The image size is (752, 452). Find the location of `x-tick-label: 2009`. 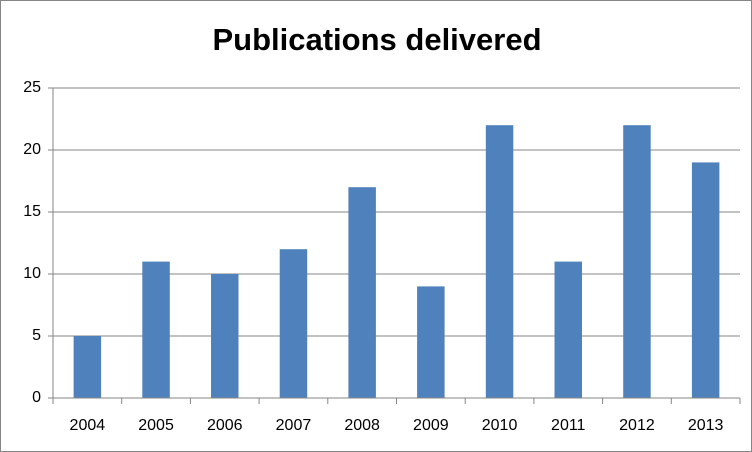

x-tick-label: 2009 is located at coordinates (431, 425).